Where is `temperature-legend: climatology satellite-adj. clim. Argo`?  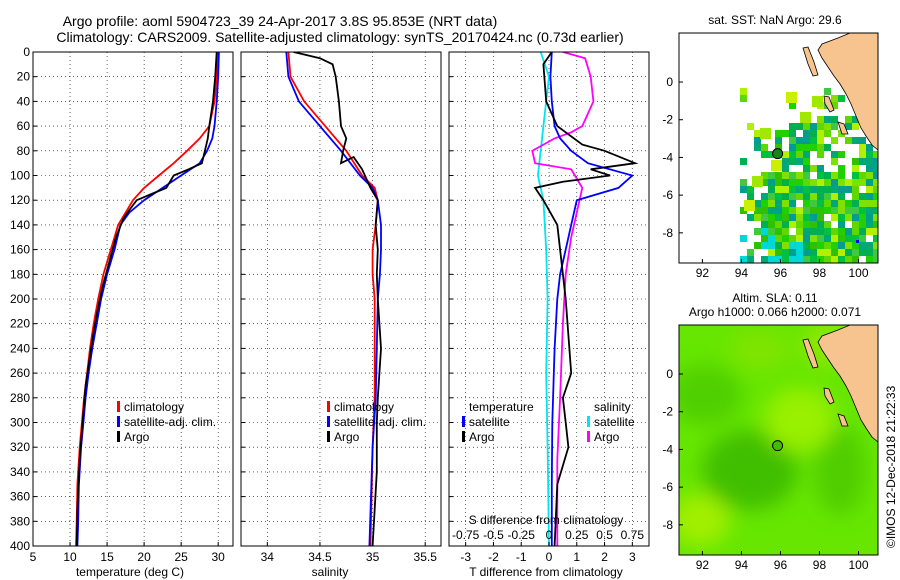
temperature-legend: climatology satellite-adj. clim. Argo is located at coordinates (166, 422).